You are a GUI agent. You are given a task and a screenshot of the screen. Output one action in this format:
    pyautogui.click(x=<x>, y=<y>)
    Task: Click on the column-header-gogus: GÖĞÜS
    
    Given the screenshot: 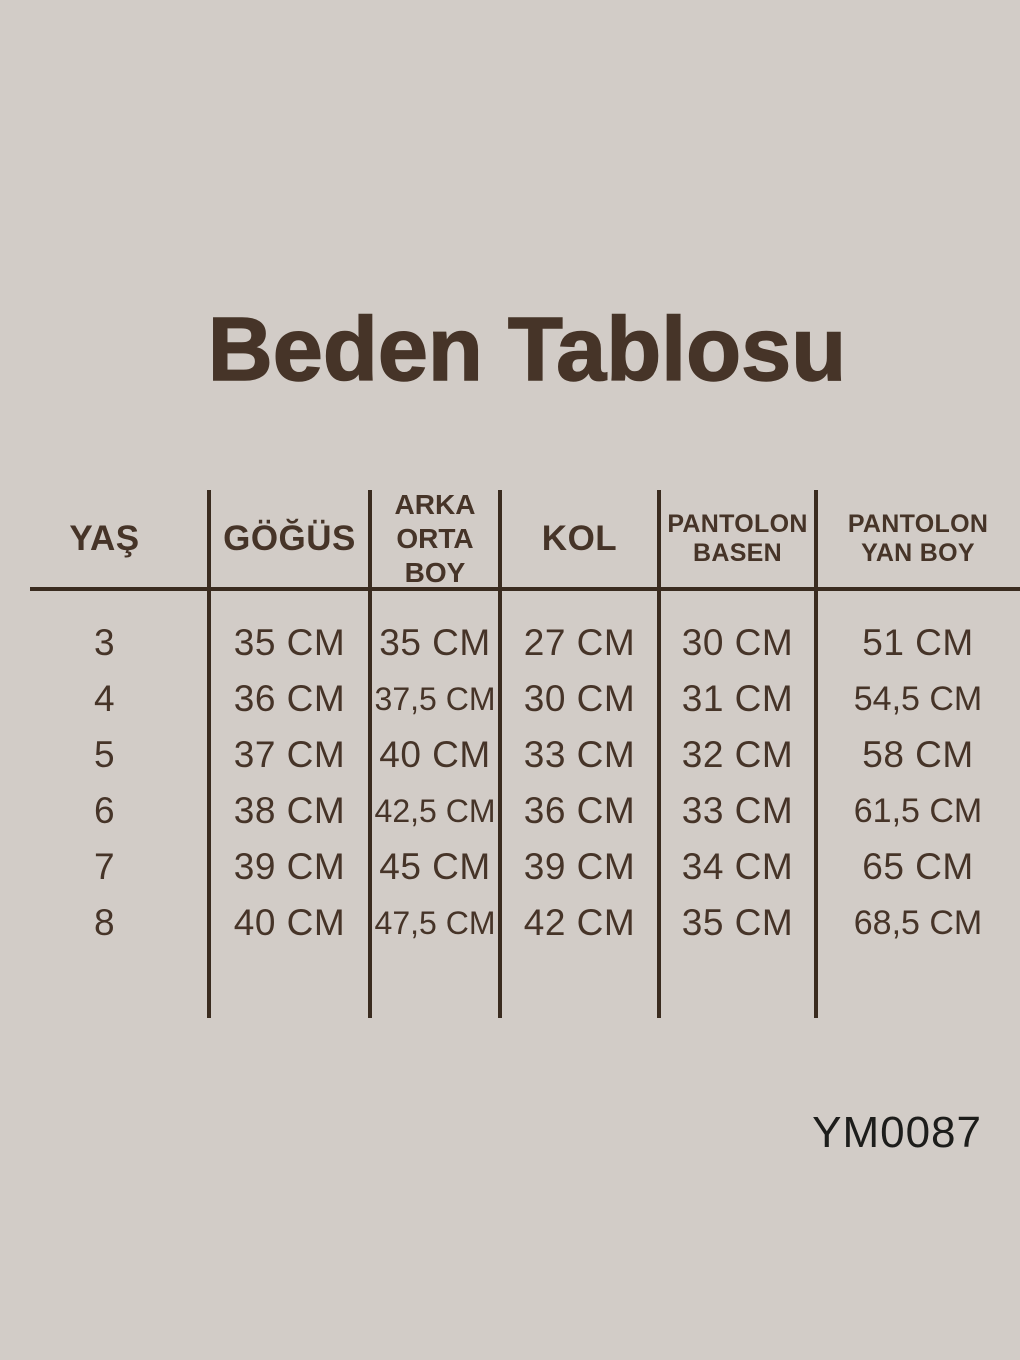 What is the action you would take?
    pyautogui.click(x=289, y=539)
    